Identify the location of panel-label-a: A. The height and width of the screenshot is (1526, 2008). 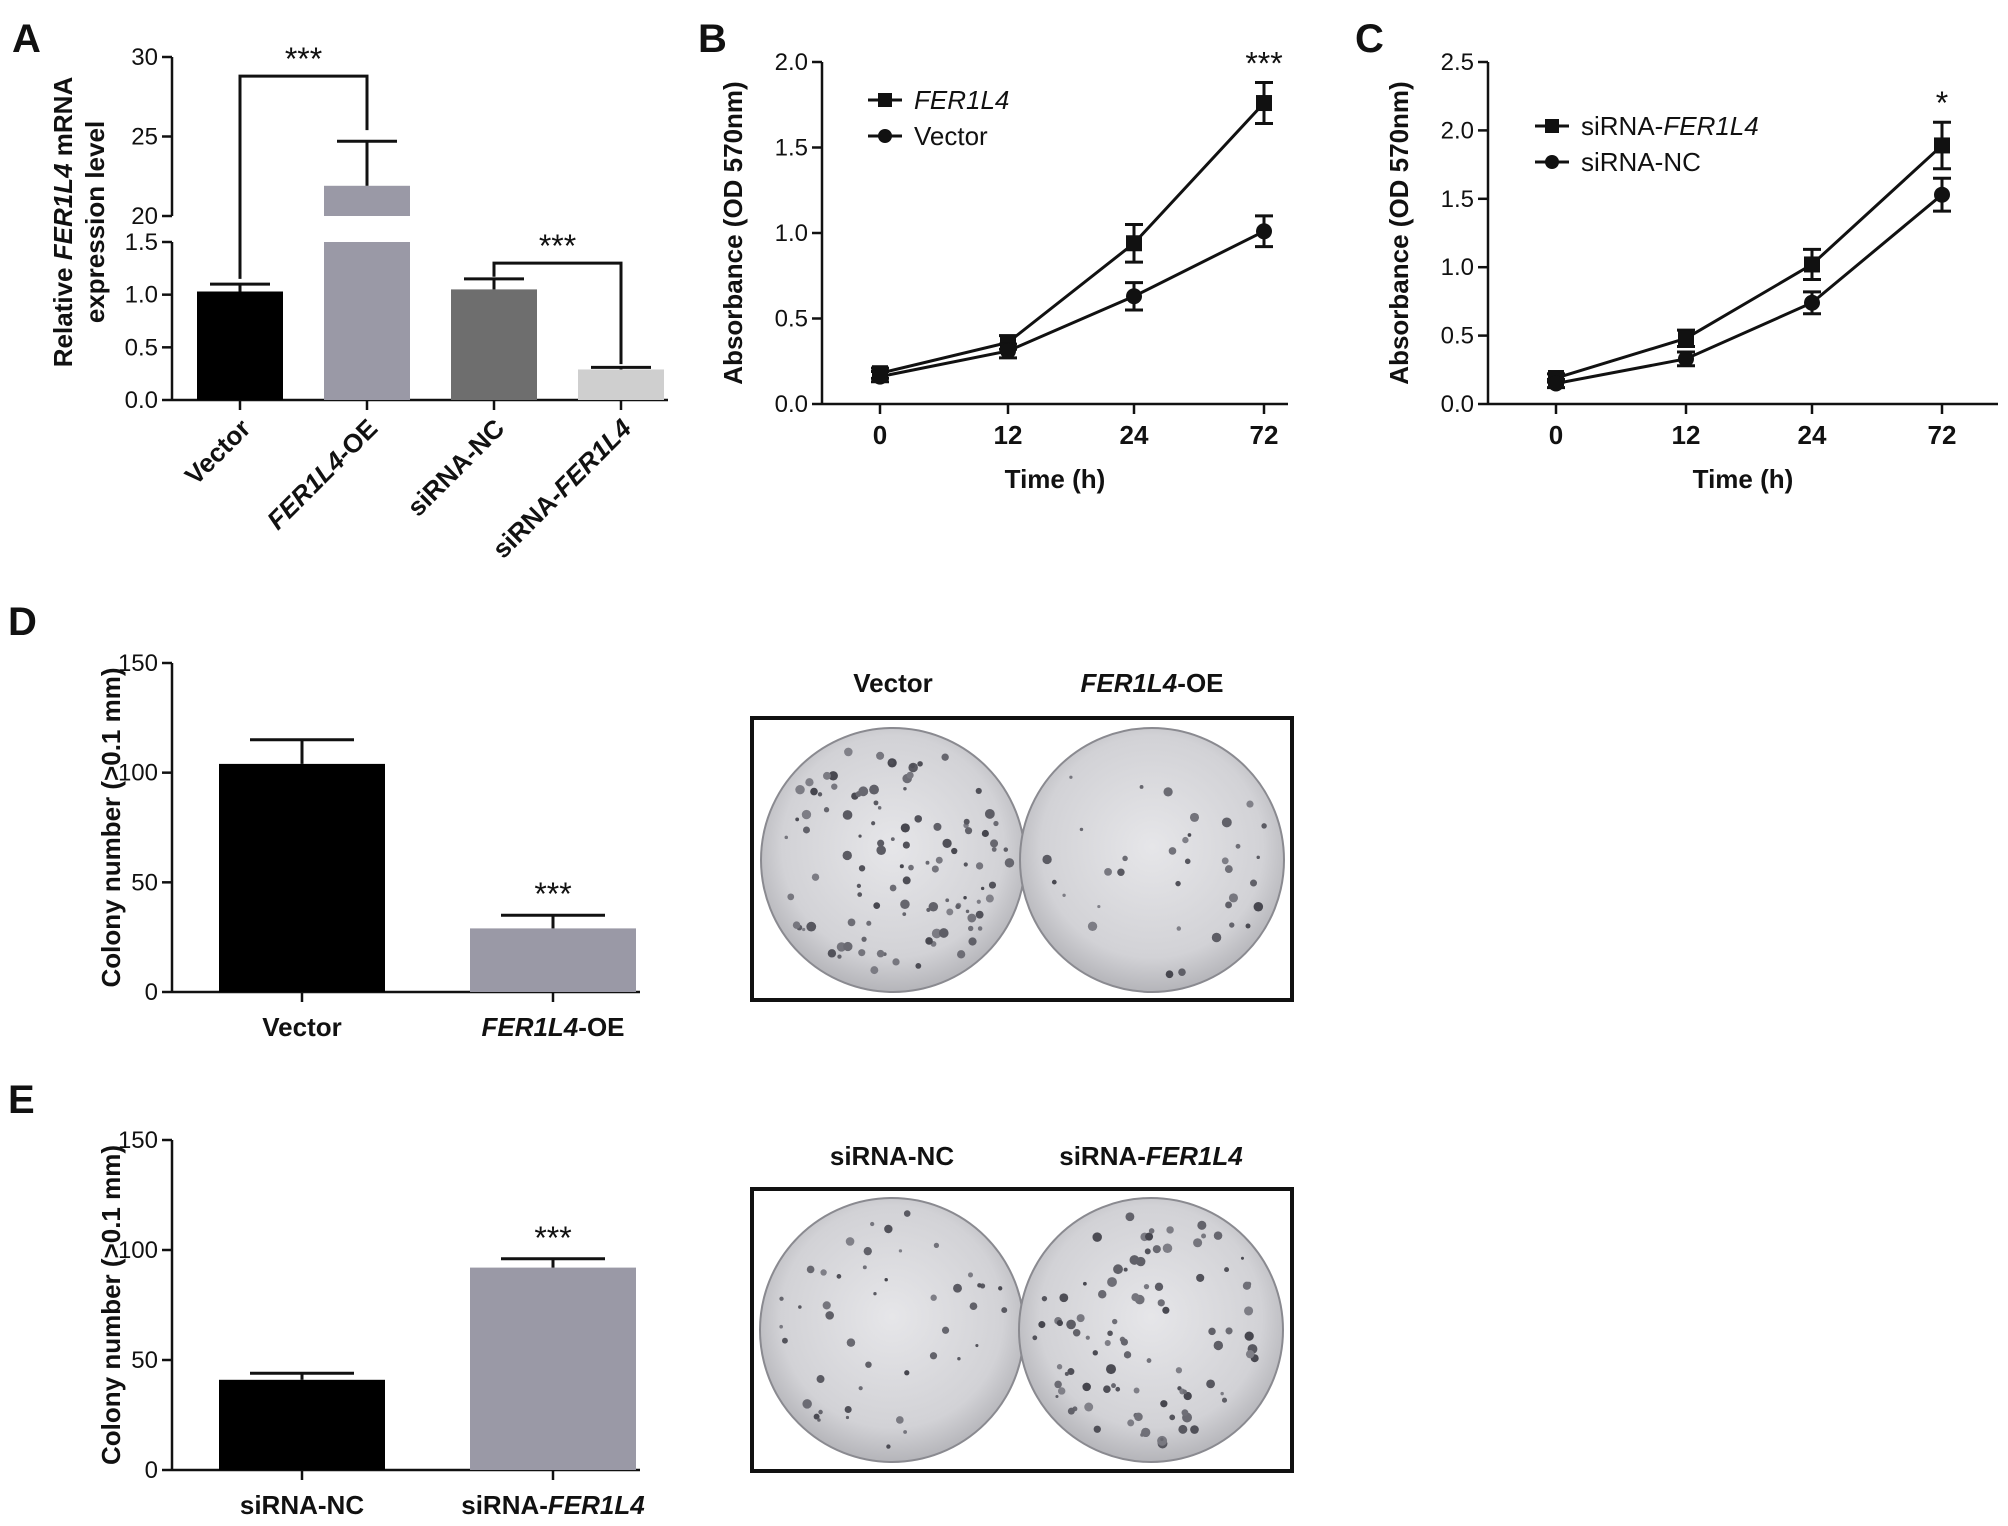
(26, 39).